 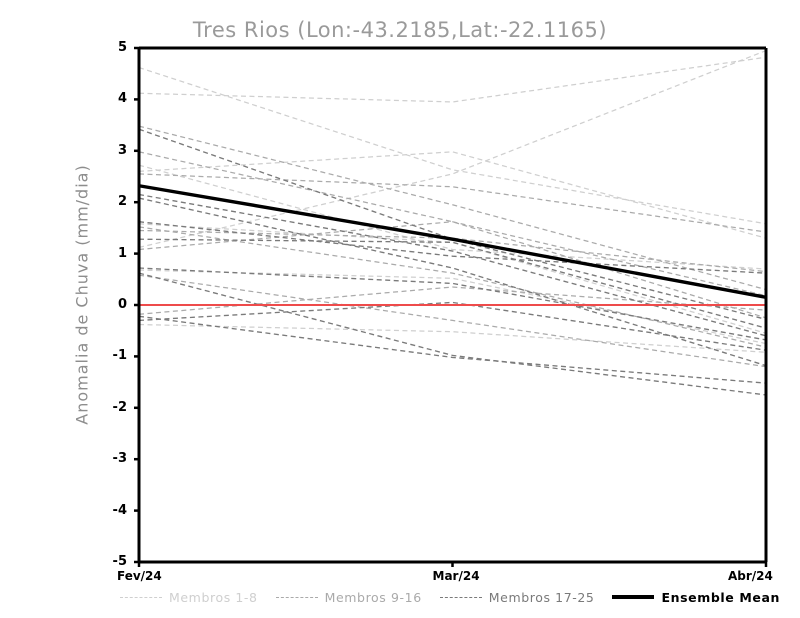 What do you see at coordinates (373, 597) in the screenshot?
I see `legend-label: Membros 9-16` at bounding box center [373, 597].